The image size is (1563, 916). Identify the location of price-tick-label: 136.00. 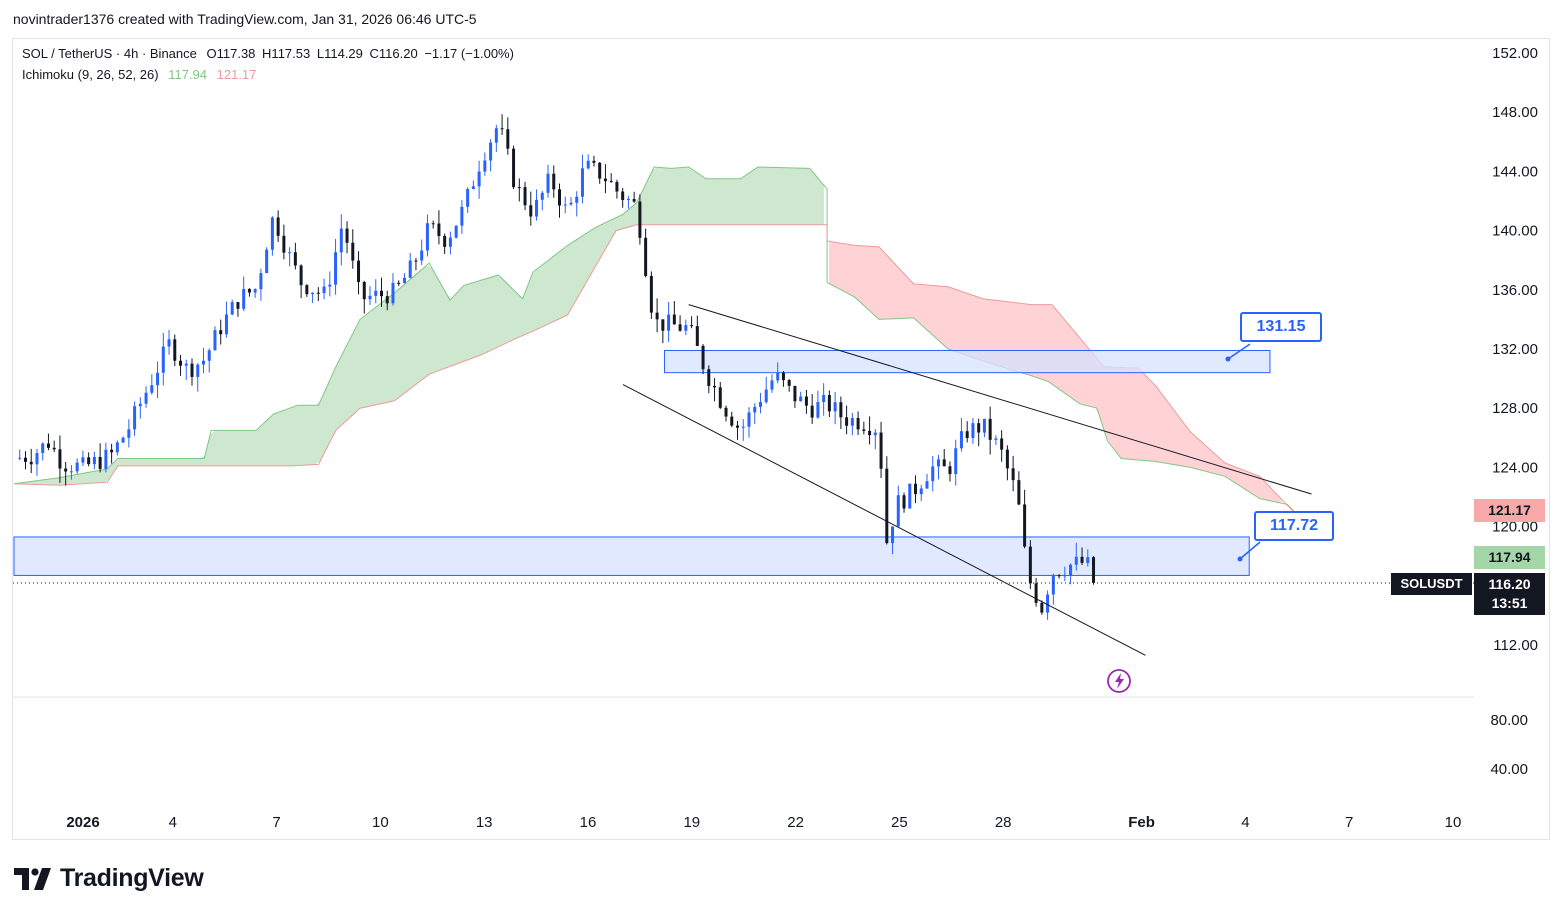
(1515, 290).